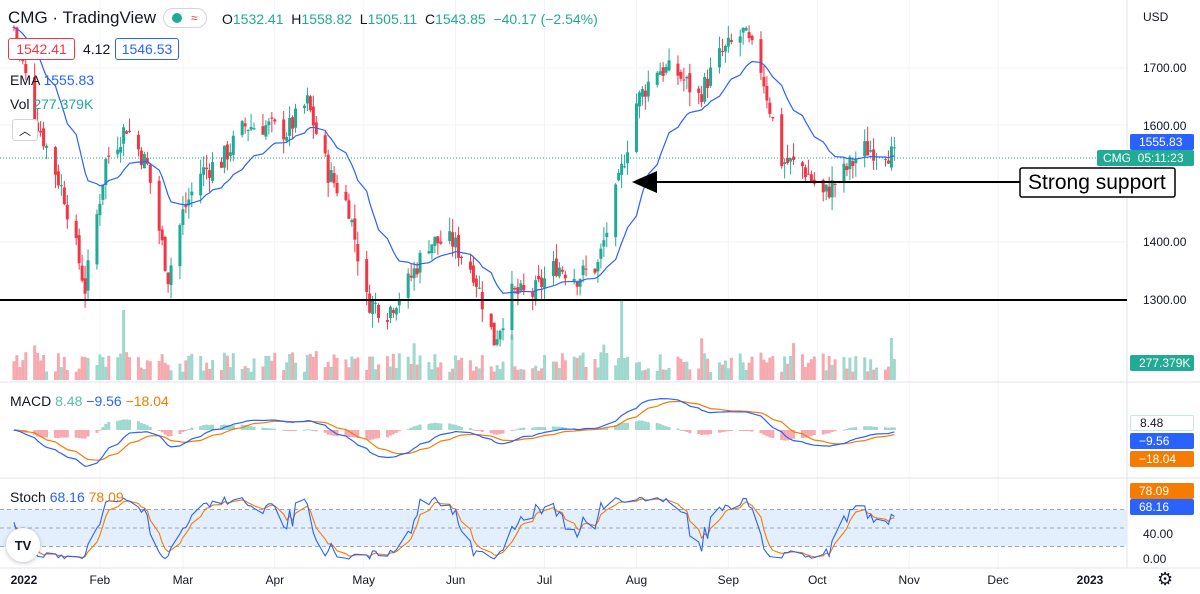 Image resolution: width=1200 pixels, height=594 pixels. I want to click on macd-signal-line, so click(454, 430).